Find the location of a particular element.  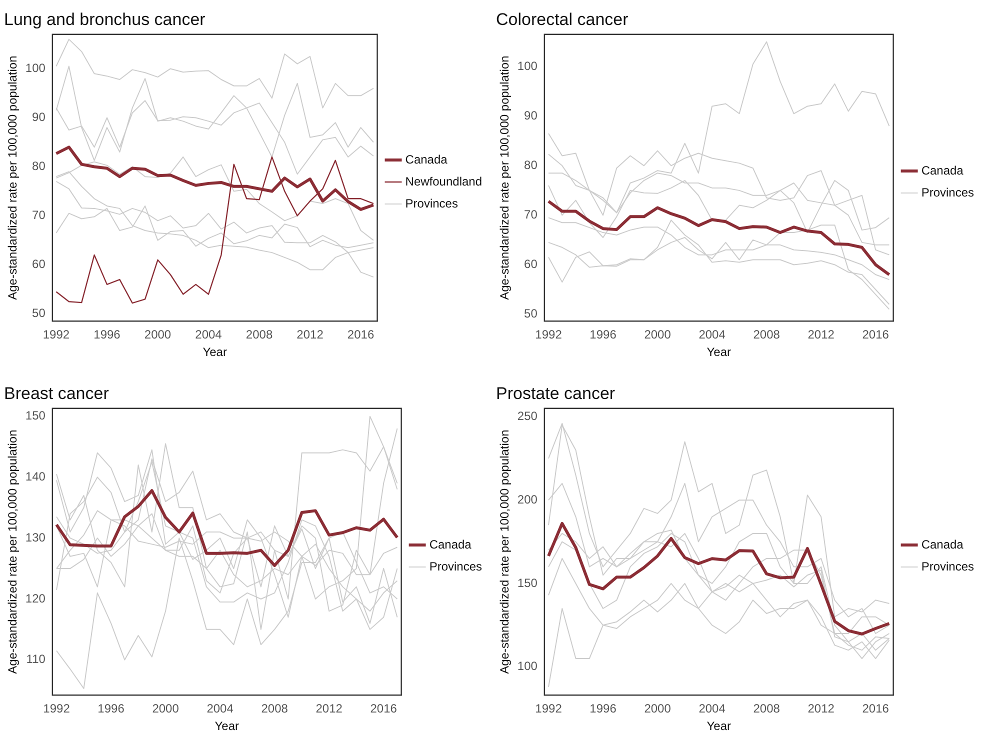

chart-title: Prostate cancer is located at coordinates (556, 393).